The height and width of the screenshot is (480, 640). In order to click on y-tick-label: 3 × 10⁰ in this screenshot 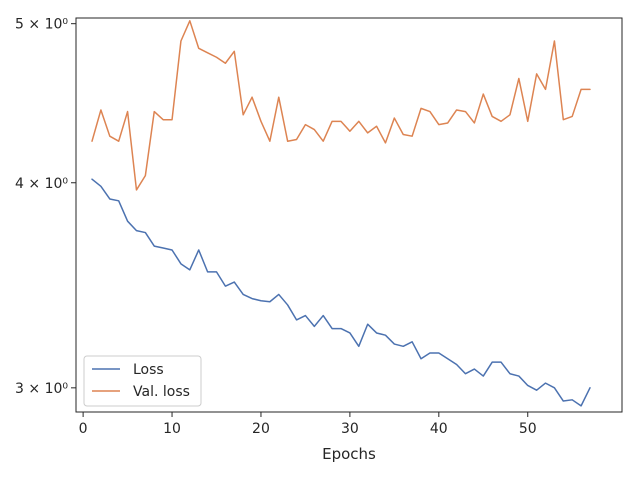, I will do `click(41, 389)`.